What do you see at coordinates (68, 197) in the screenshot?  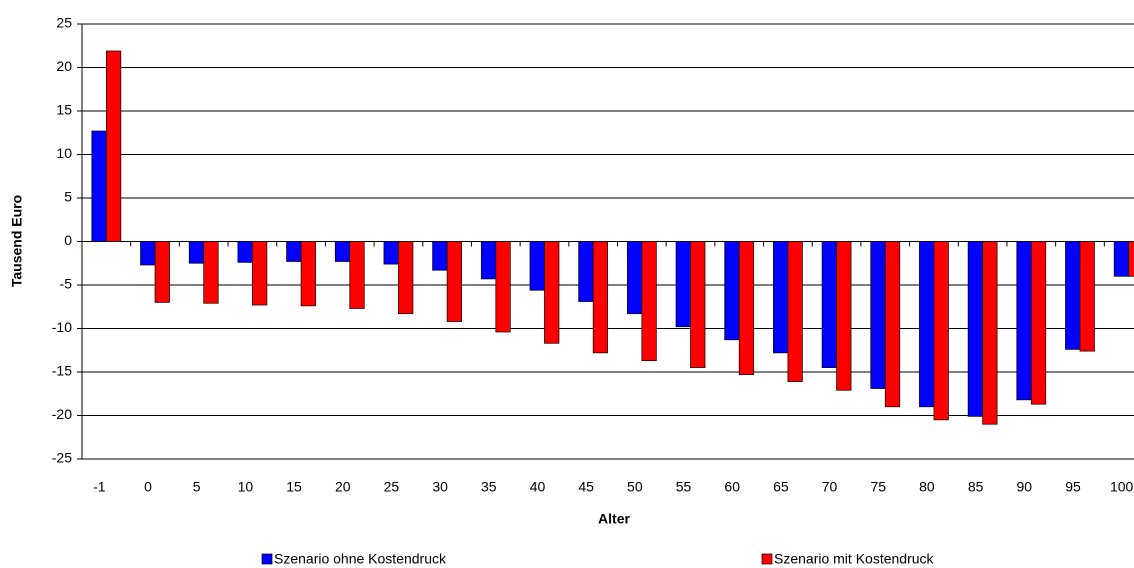 I see `y-tick-label: 5` at bounding box center [68, 197].